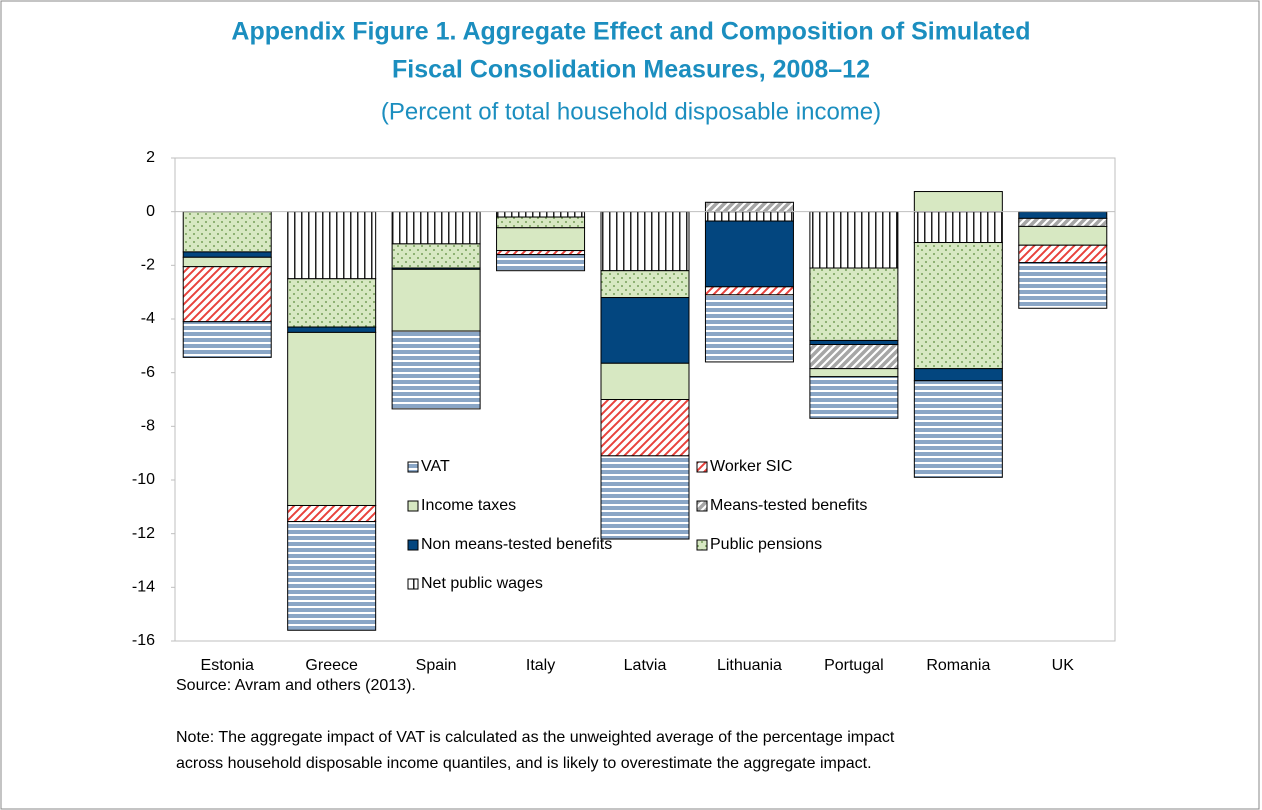  Describe the element at coordinates (296, 685) in the screenshot. I see `source: Source: Avram and others (2013).` at that location.